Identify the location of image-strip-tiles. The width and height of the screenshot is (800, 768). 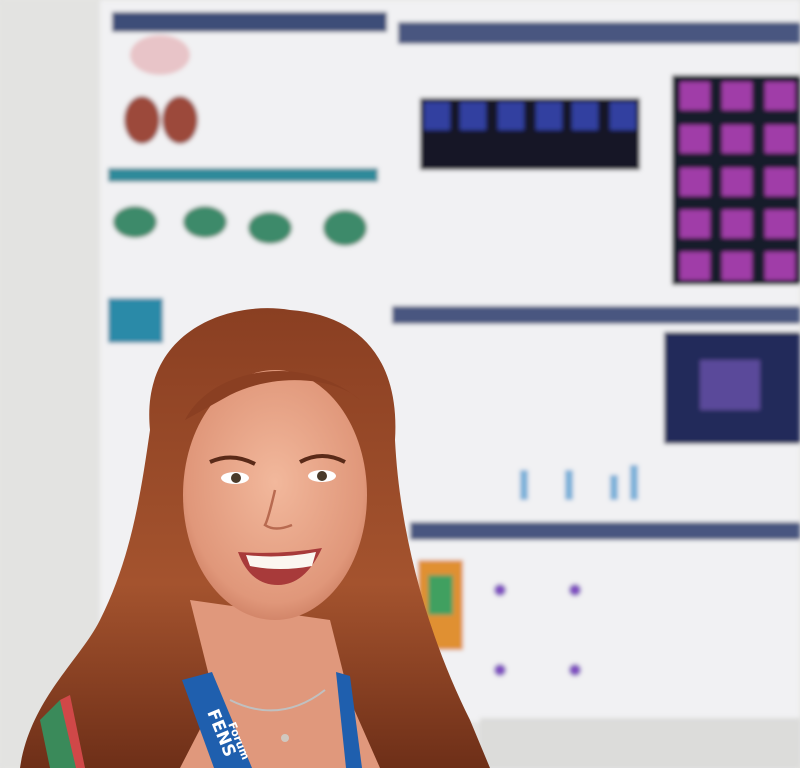
(530, 116).